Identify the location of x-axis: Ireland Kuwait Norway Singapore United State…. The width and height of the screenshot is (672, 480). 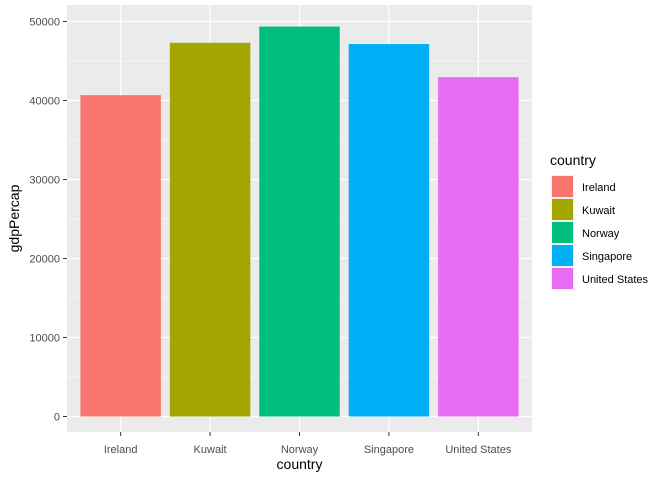
(308, 444).